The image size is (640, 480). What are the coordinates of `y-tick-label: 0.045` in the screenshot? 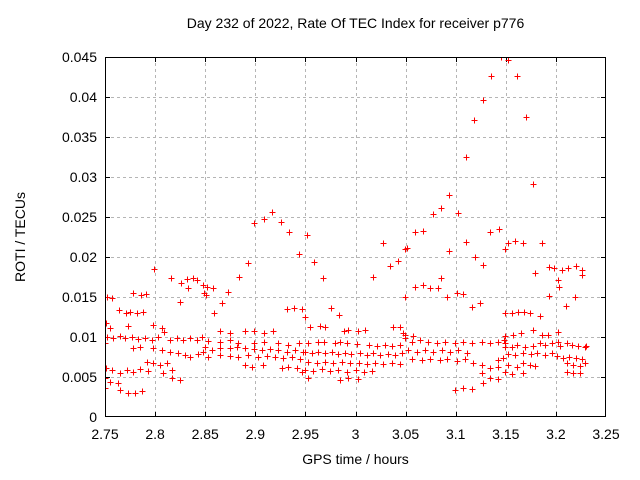 It's located at (79, 57).